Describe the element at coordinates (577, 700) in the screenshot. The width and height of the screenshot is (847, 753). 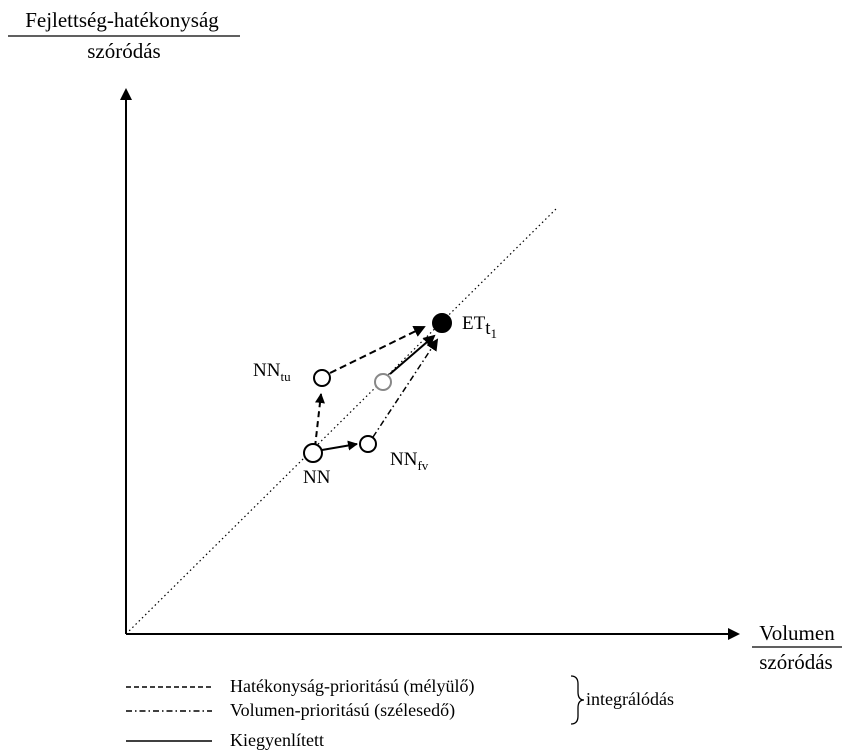
I see `legend-brace` at that location.